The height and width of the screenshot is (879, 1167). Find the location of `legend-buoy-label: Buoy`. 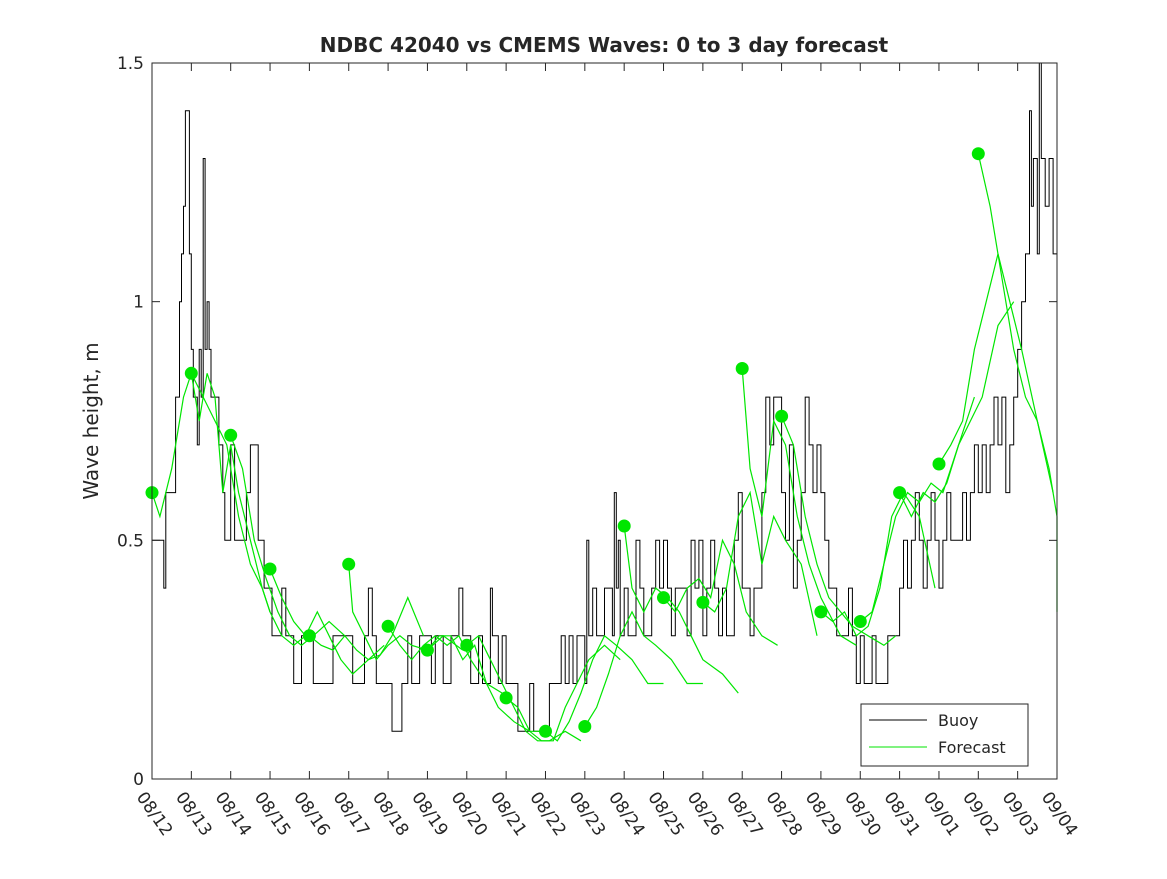

legend-buoy-label: Buoy is located at coordinates (958, 720).